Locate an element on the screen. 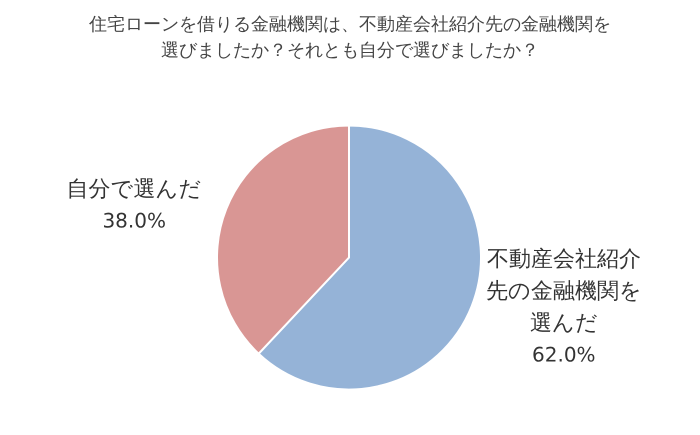 This screenshot has height=435, width=700. data-label: 38.0% is located at coordinates (134, 220).